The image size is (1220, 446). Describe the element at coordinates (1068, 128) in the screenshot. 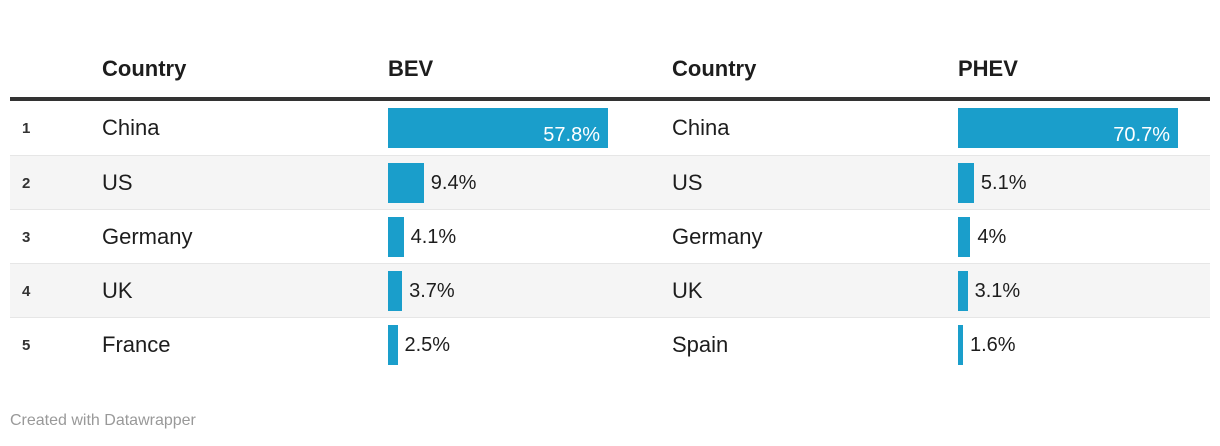

I see `phev-bar: 70.7%` at that location.